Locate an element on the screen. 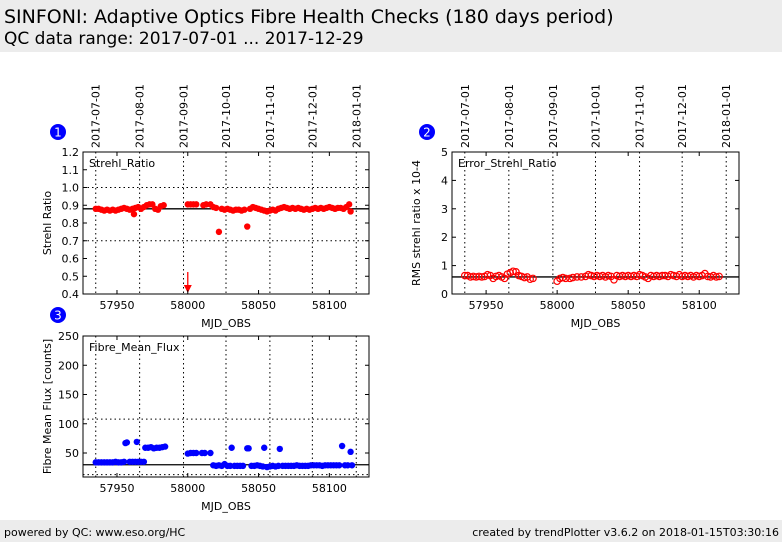 Image resolution: width=782 pixels, height=542 pixels. y-tick-label: 100 is located at coordinates (68, 424).